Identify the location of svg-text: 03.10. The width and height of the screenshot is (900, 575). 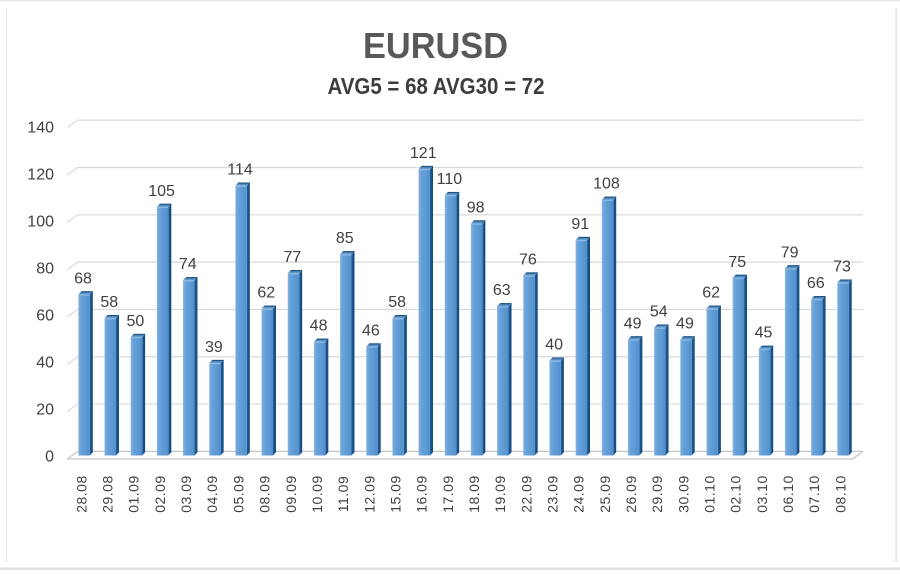
(762, 494).